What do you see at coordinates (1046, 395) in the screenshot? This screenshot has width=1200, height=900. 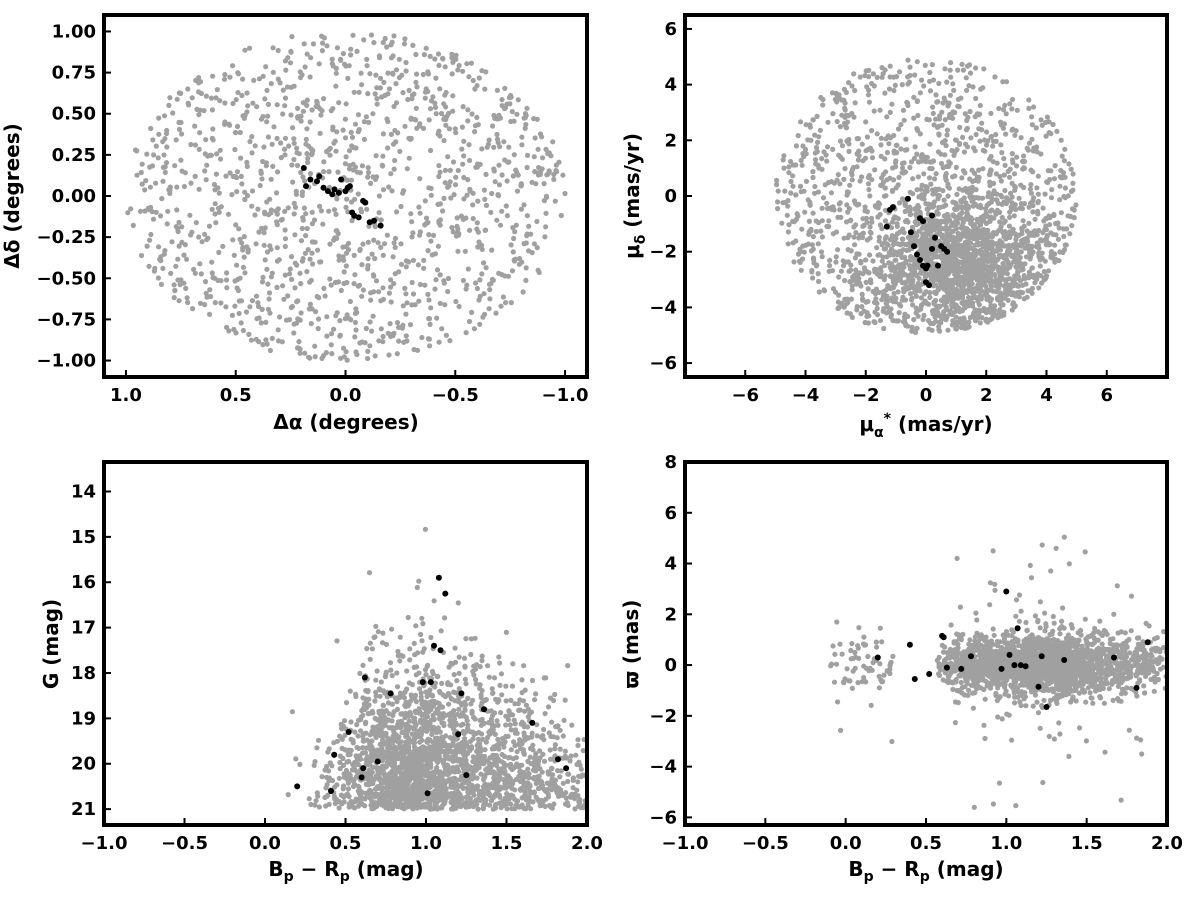 I see `x-tick-label: 4` at bounding box center [1046, 395].